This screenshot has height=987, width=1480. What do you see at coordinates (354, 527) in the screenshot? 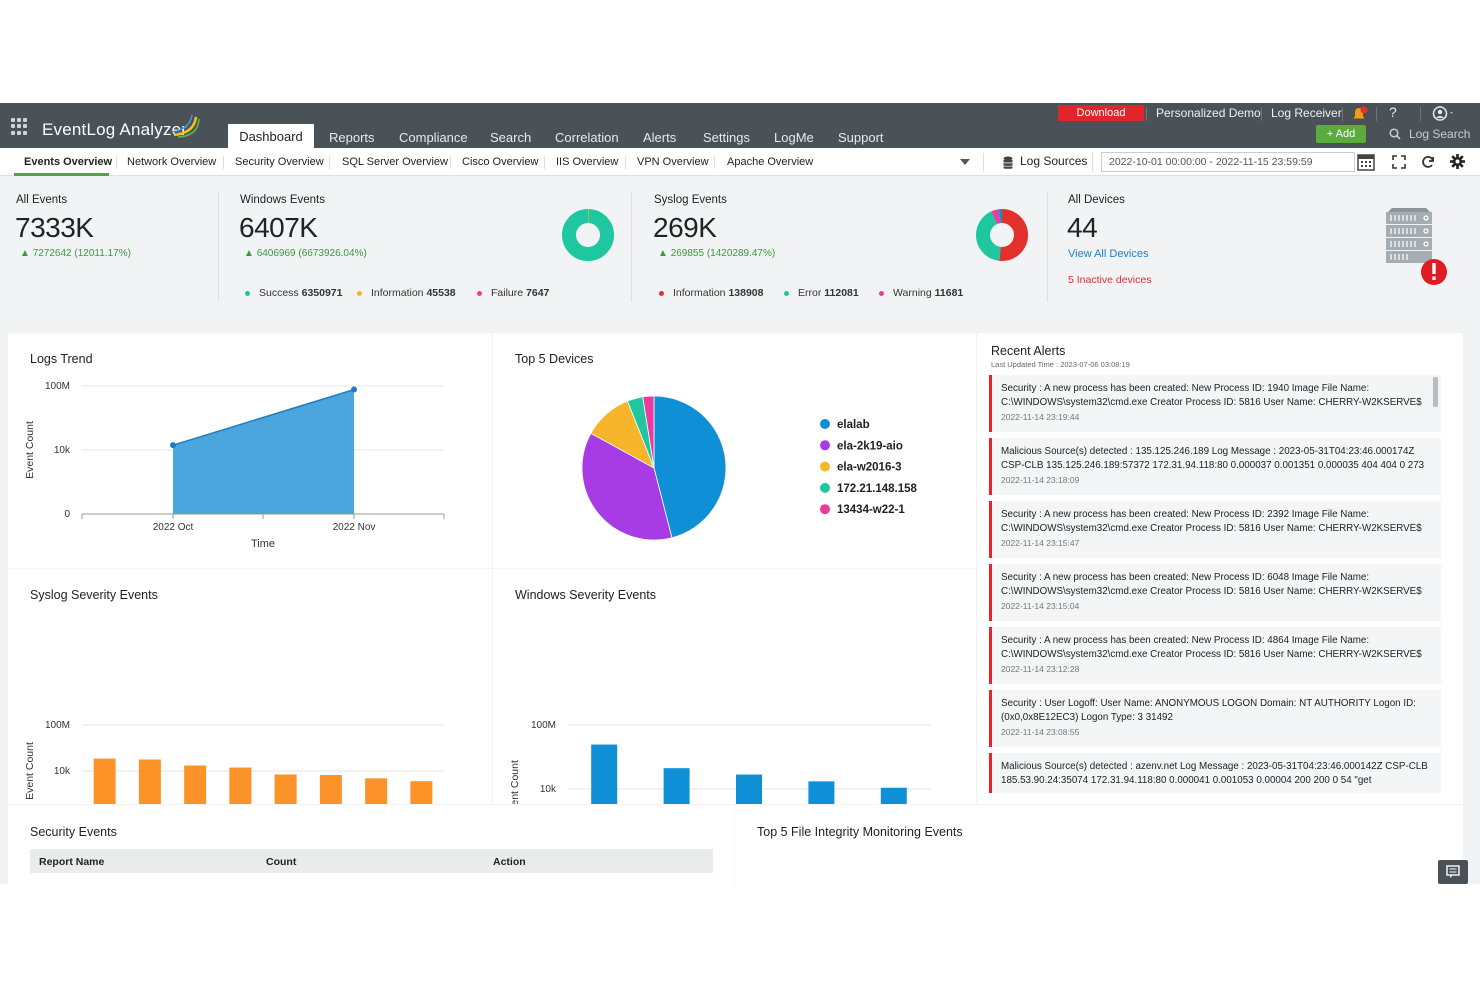
I see `x-tick-label: 2022 Nov` at bounding box center [354, 527].